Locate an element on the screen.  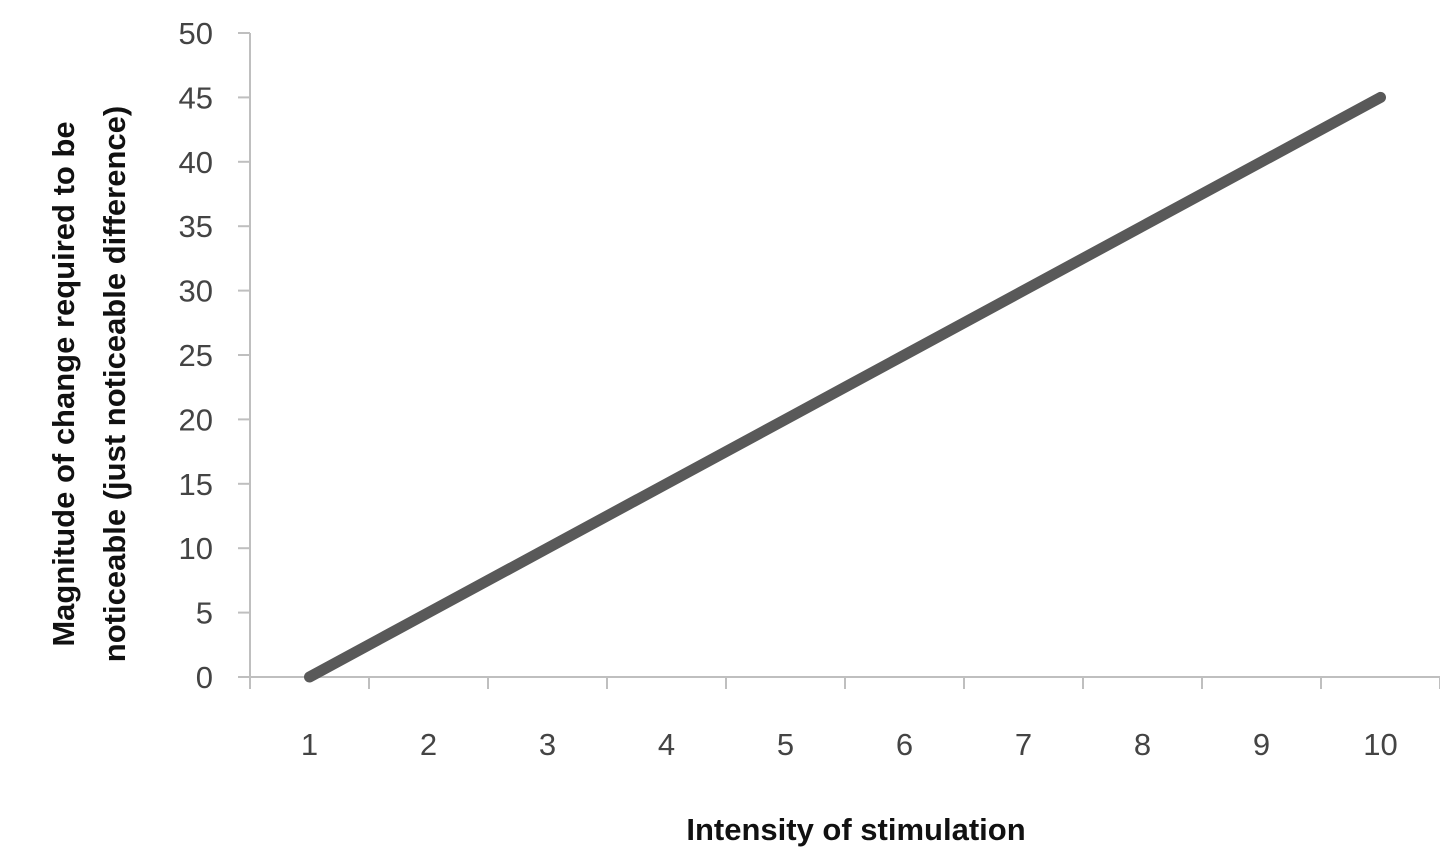
y-tick-label: 0 is located at coordinates (204, 677).